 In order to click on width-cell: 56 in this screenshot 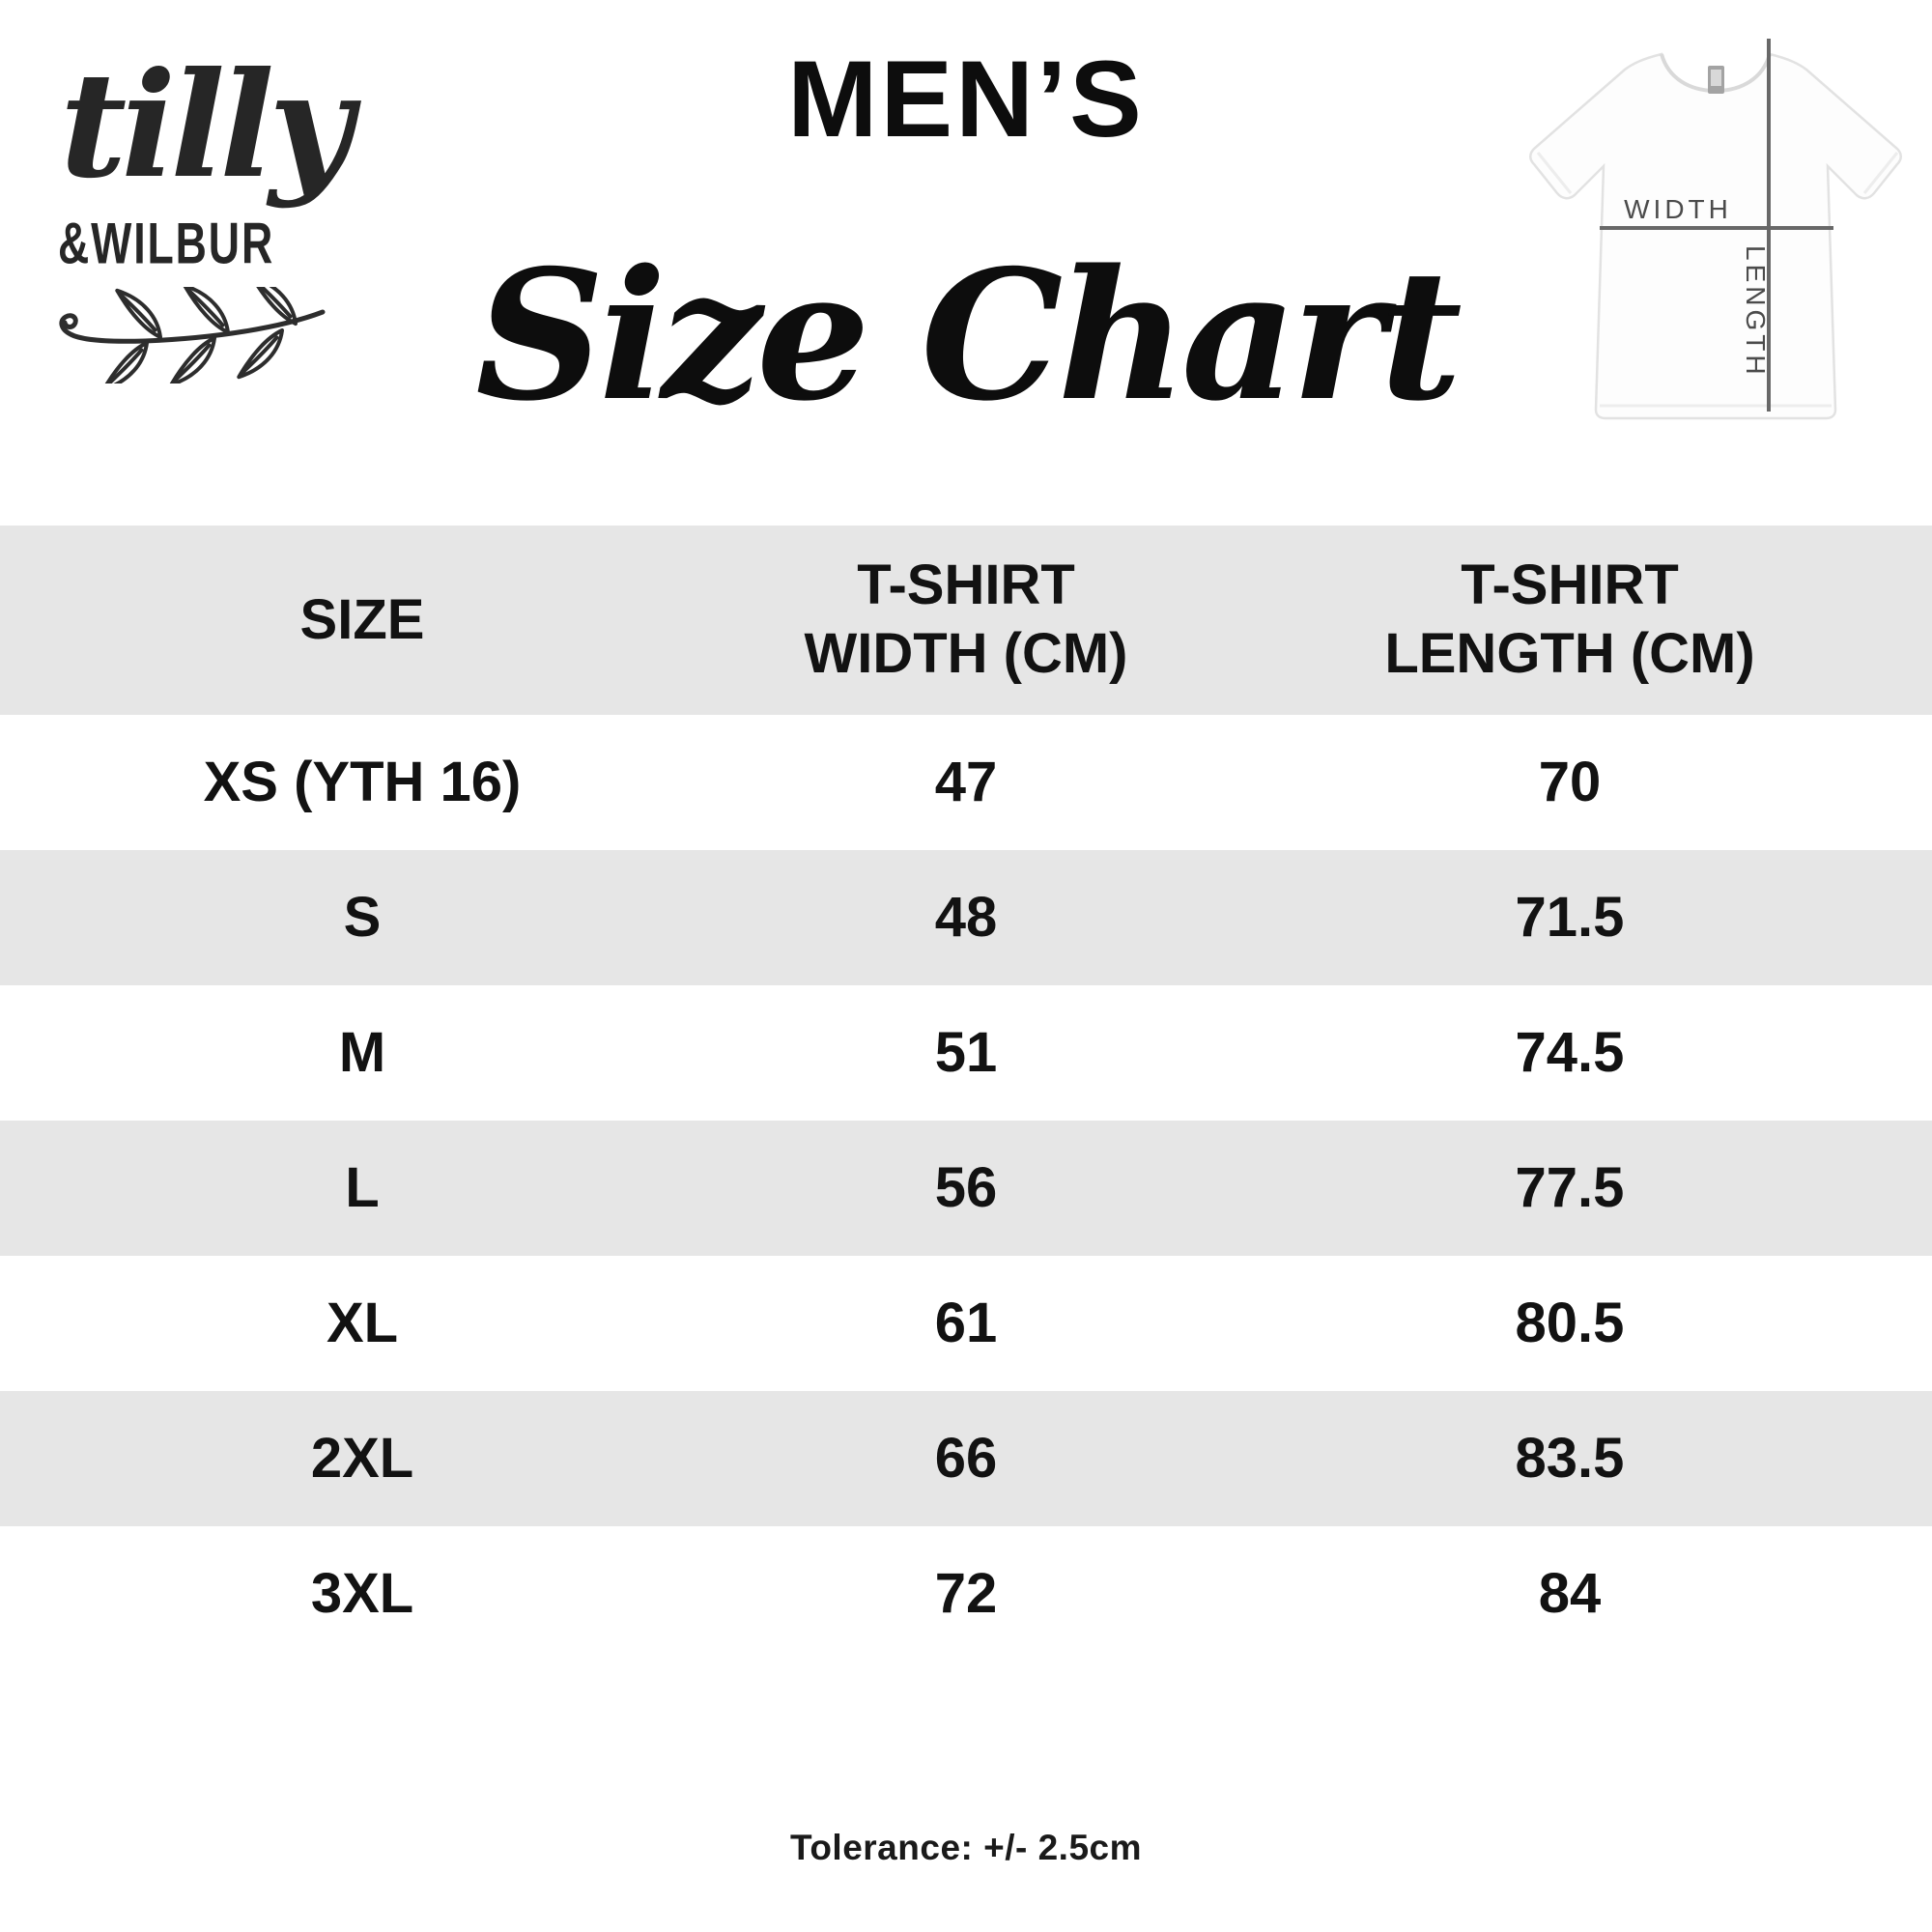, I will do `click(966, 1187)`.